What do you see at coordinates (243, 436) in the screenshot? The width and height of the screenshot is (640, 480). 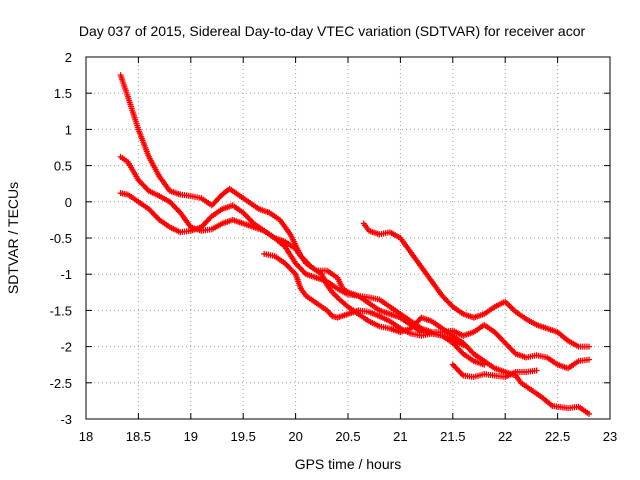 I see `x-tick-label: 19.5` at bounding box center [243, 436].